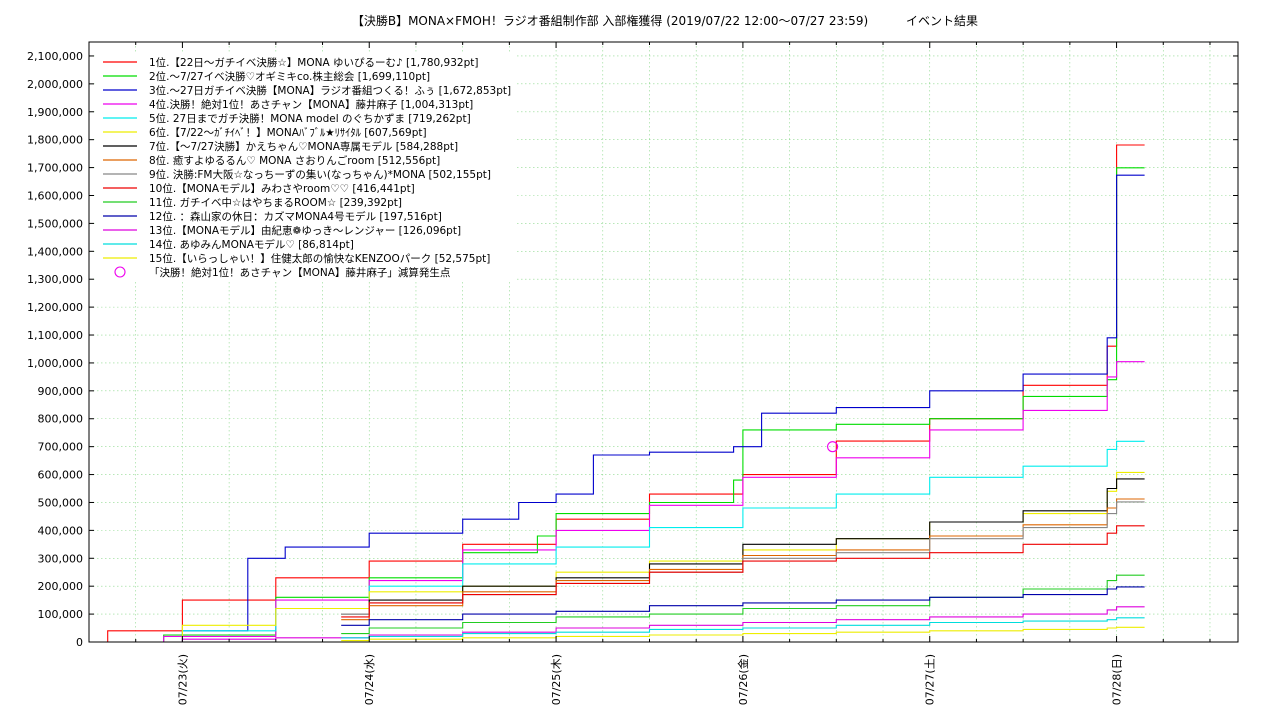 The width and height of the screenshot is (1280, 720). Describe the element at coordinates (289, 76) in the screenshot. I see `legend-entry: 2位.～7/27イベ決勝♡オギミキco.株主総会 [1,699,110pt]` at that location.